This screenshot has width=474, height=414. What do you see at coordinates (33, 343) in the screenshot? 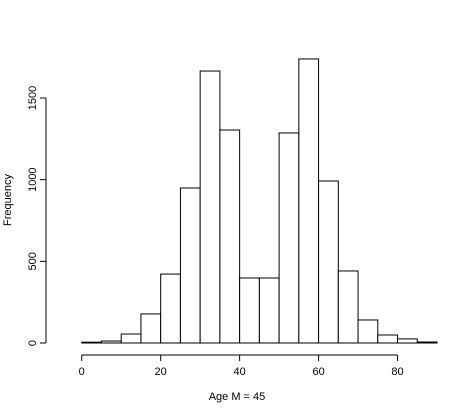
I see `y-tick-label: 0` at bounding box center [33, 343].